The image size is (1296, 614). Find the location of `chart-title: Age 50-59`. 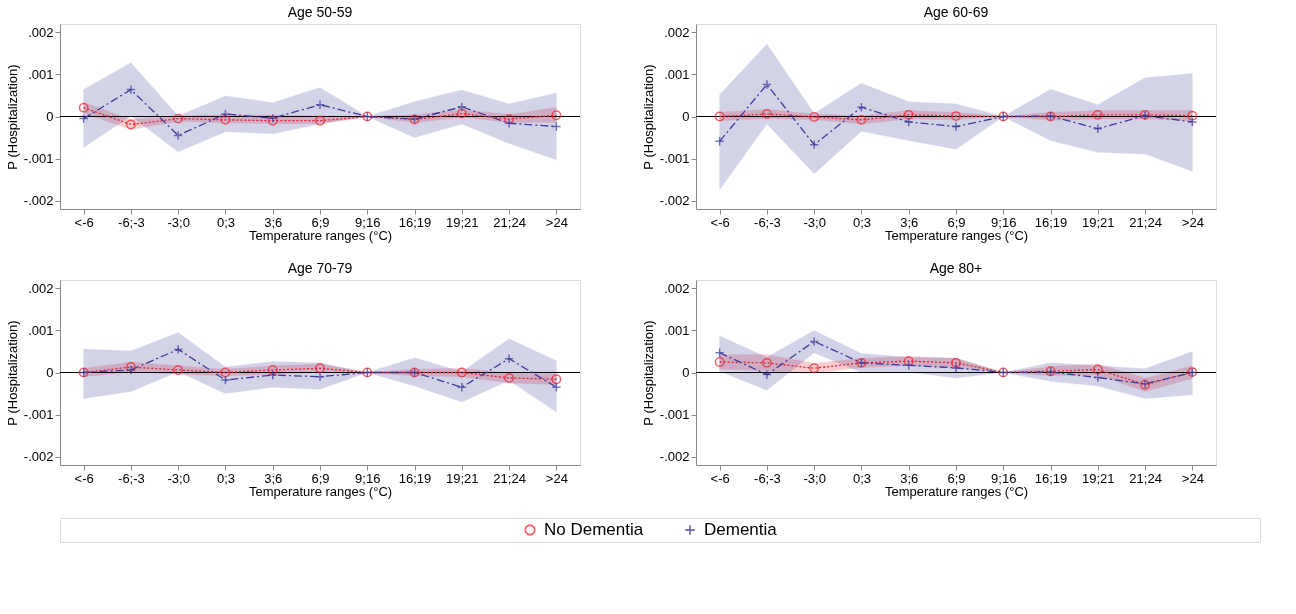

chart-title: Age 50-59 is located at coordinates (320, 12).